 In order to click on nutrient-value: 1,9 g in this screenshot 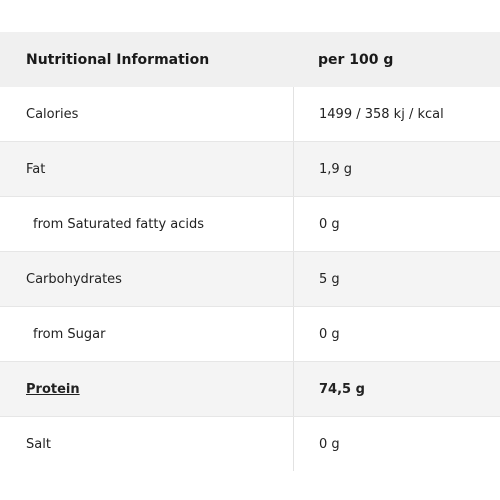, I will do `click(396, 169)`.